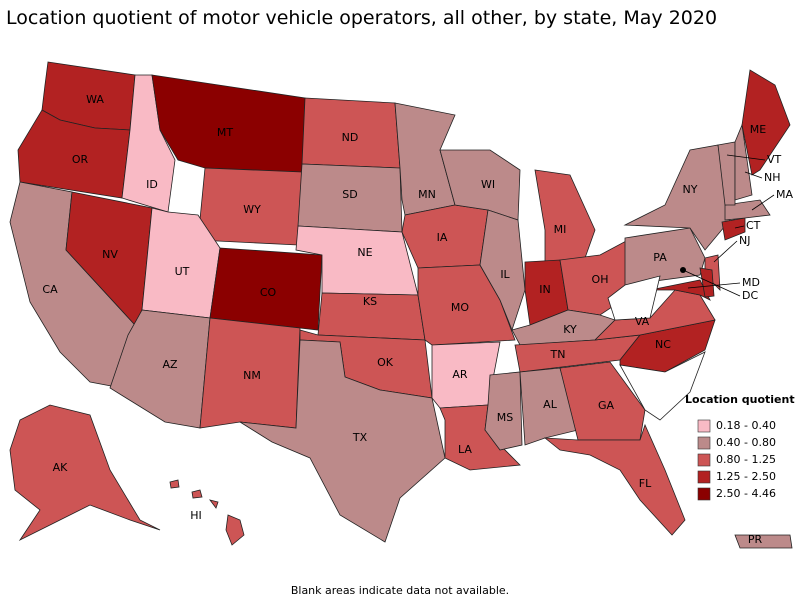 The image size is (800, 600). What do you see at coordinates (755, 539) in the screenshot?
I see `state-label: PR` at bounding box center [755, 539].